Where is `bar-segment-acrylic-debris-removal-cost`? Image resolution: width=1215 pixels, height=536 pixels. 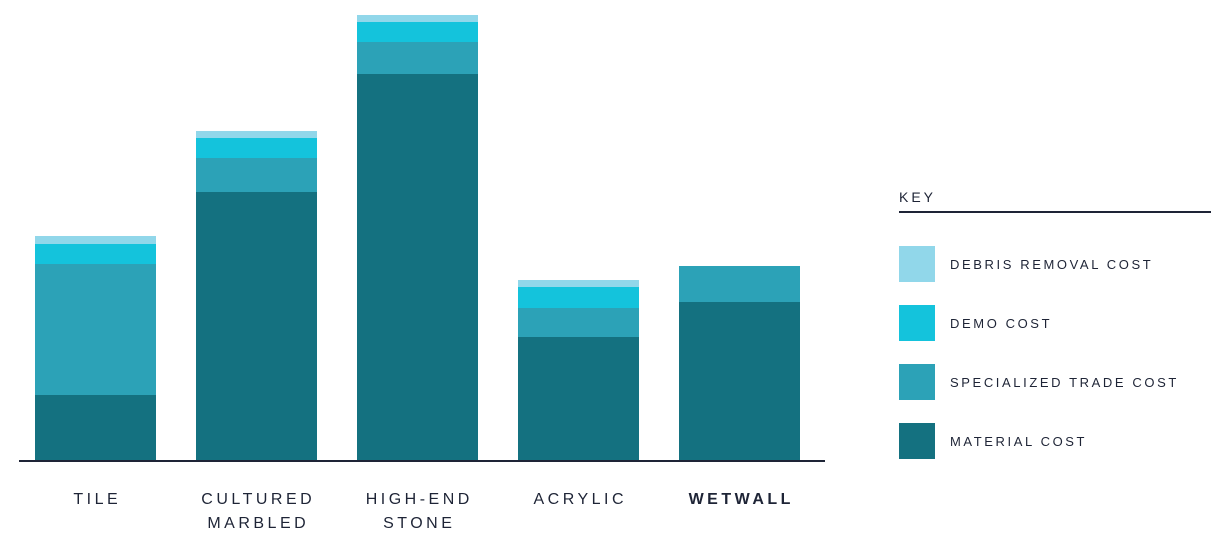
bar-segment-acrylic-debris-removal-cost is located at coordinates (578, 283).